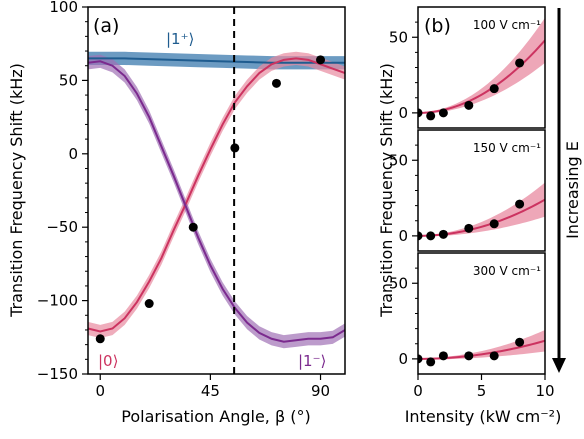 Image resolution: width=584 pixels, height=439 pixels. I want to click on increasing-e-label: Increasing E, so click(572, 190).